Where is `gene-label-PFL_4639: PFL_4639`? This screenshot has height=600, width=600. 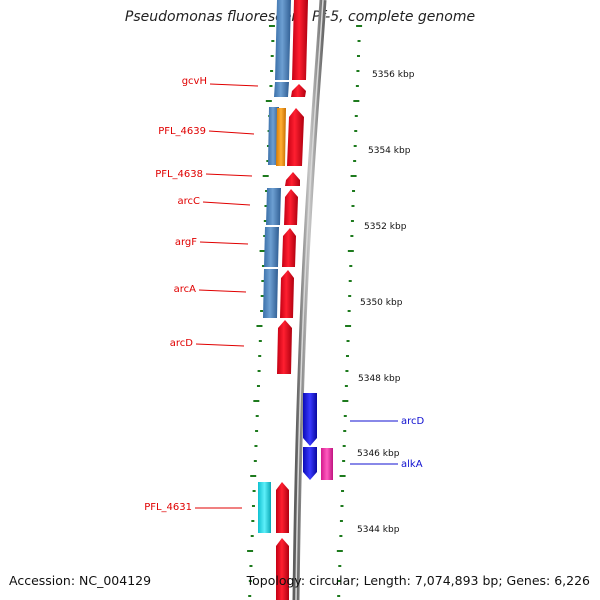
gene-label-PFL_4639: PFL_4639 is located at coordinates (182, 131).